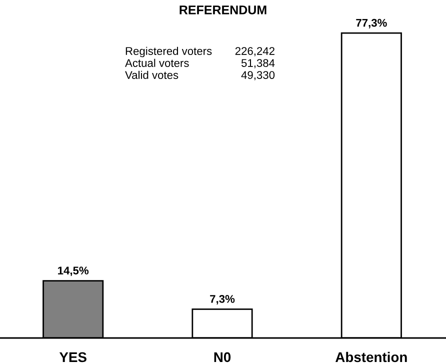 The width and height of the screenshot is (446, 364). Describe the element at coordinates (200, 63) in the screenshot. I see `text: Actual voters 51,384` at that location.